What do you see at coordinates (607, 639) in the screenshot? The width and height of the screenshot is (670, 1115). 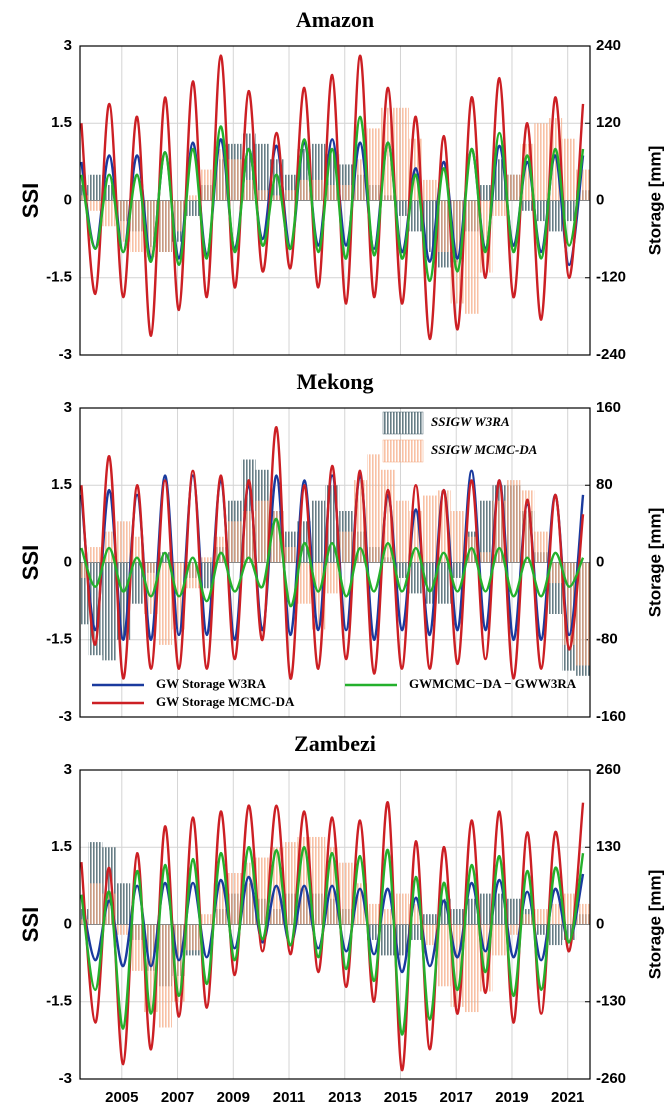 I see `y2-tick-label: -80` at bounding box center [607, 639].